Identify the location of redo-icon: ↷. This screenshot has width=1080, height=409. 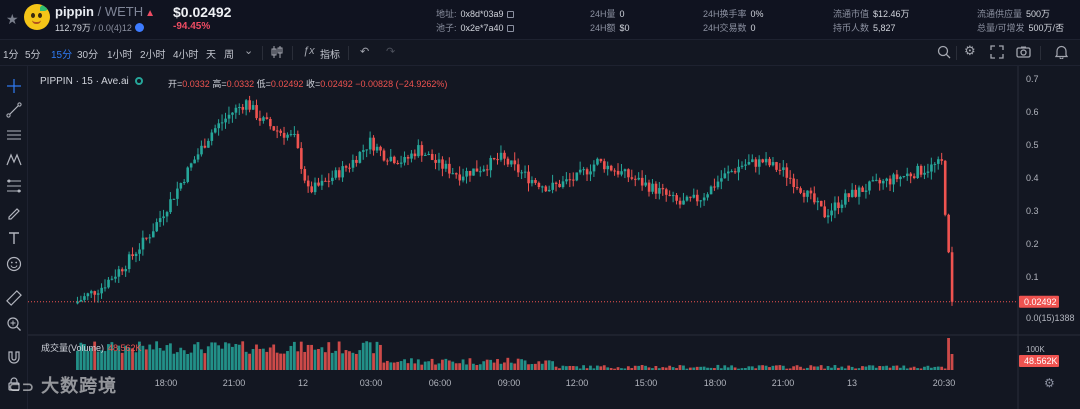
(391, 52).